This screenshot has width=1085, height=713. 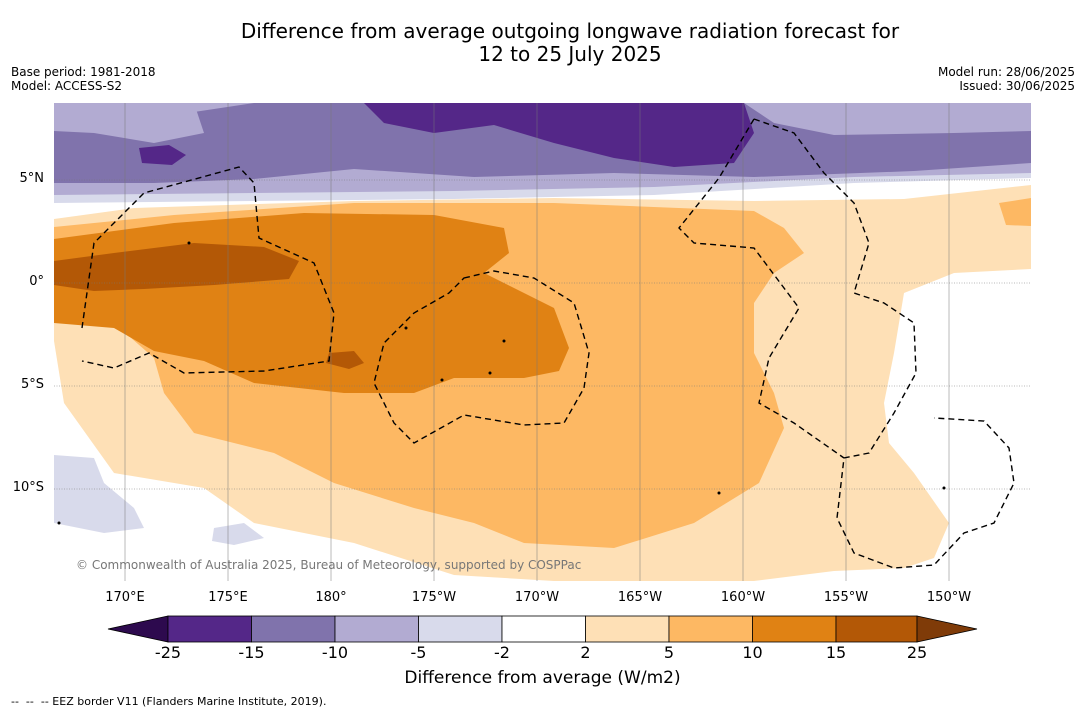 What do you see at coordinates (293, 629) in the screenshot?
I see `colorbar-bin-minus15-minus10` at bounding box center [293, 629].